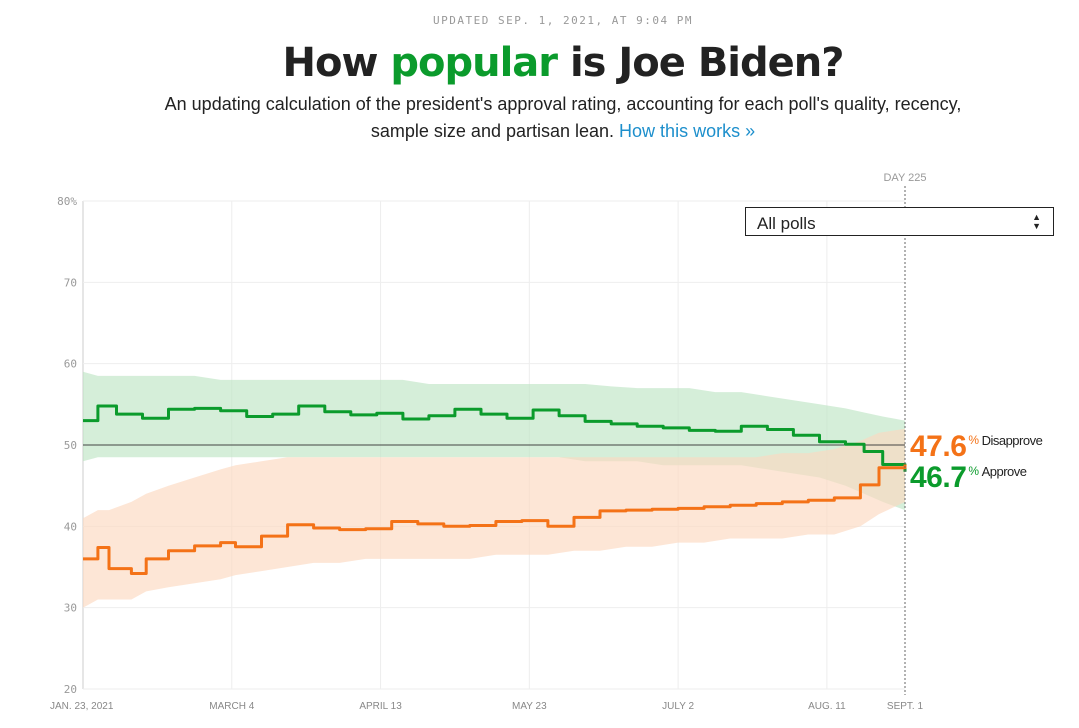 Image resolution: width=1079 pixels, height=728 pixels. Describe the element at coordinates (563, 20) in the screenshot. I see `updated-timestamp: UPDATED SEP. 1, 2021, AT 9:04 PM` at that location.